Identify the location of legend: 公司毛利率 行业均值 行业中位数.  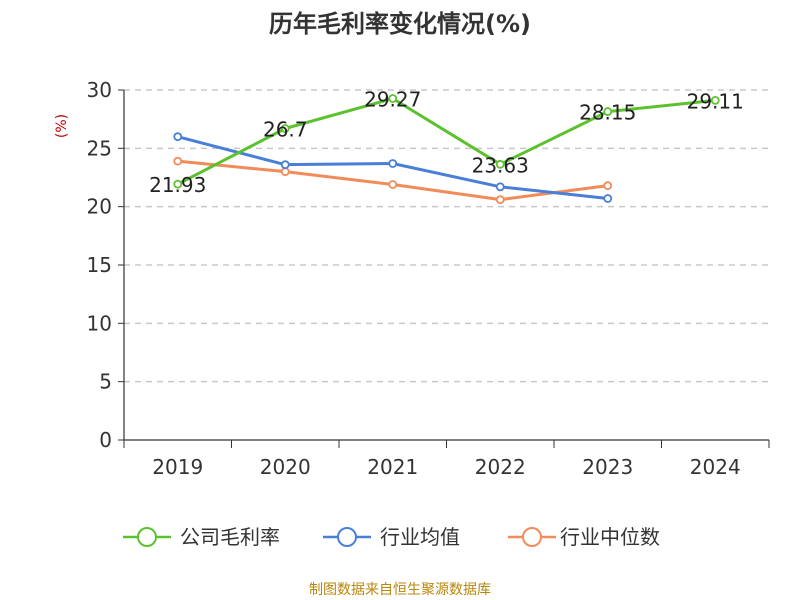
(391, 537).